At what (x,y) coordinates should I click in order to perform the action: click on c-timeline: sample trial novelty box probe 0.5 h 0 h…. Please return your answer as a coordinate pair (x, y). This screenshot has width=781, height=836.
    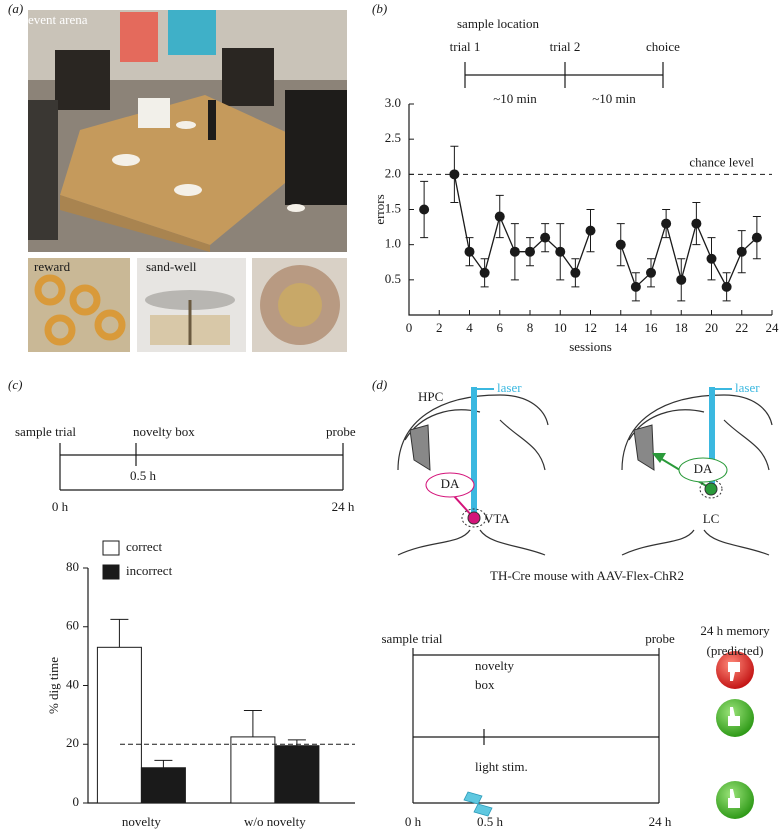
    Looking at the image, I should click on (185, 469).